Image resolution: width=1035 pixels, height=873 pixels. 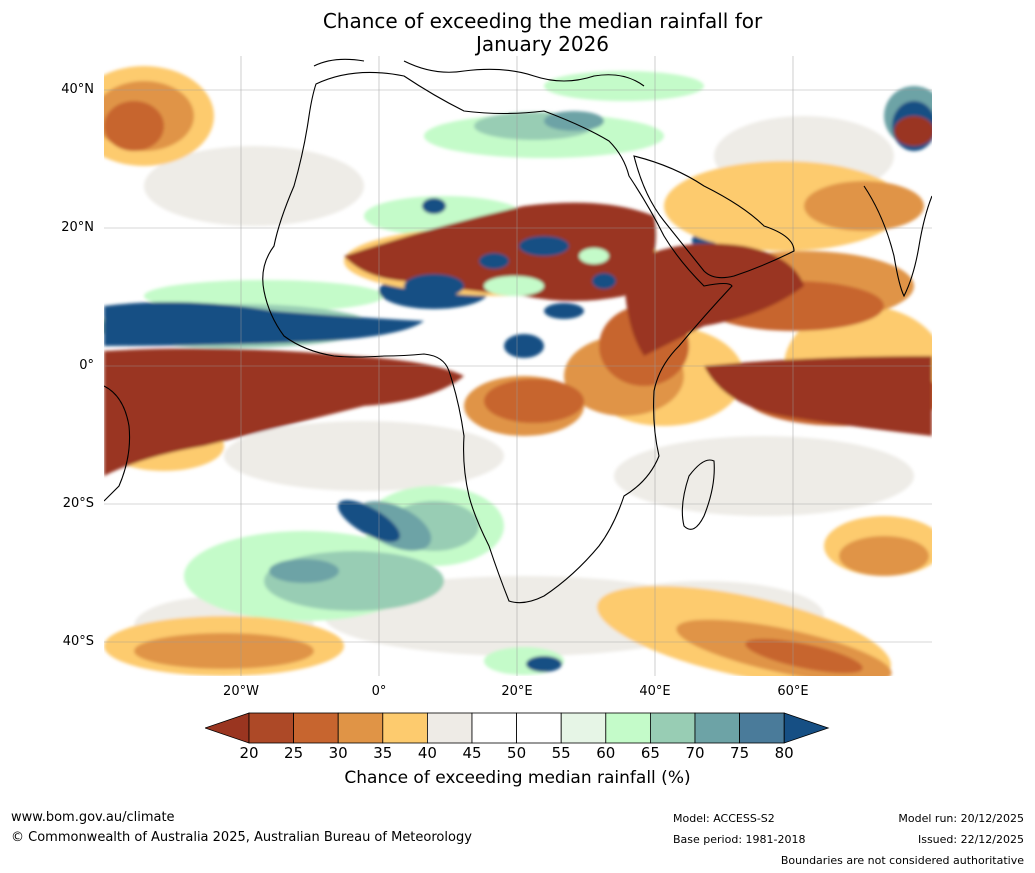 What do you see at coordinates (78, 503) in the screenshot?
I see `lat-label-20s: 20°S` at bounding box center [78, 503].